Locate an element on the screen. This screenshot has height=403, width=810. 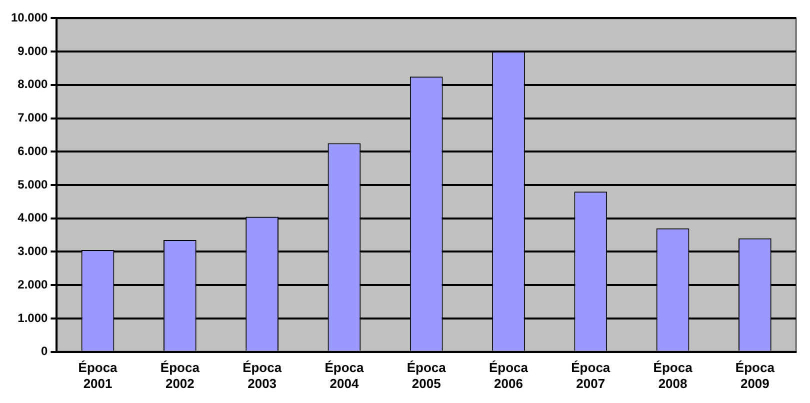
y-tick-label: 5.000 is located at coordinates (33, 184).